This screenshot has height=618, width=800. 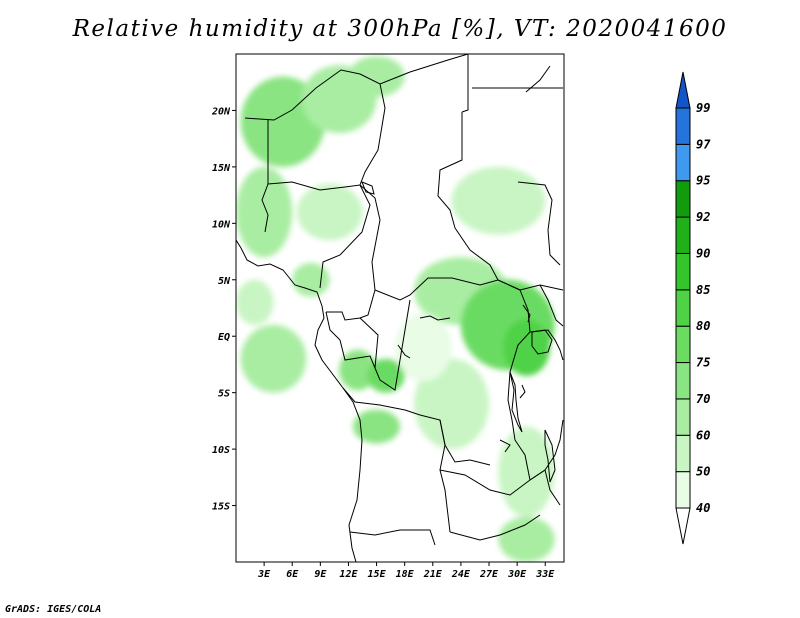 I want to click on lake-malawi, so click(x=550, y=456).